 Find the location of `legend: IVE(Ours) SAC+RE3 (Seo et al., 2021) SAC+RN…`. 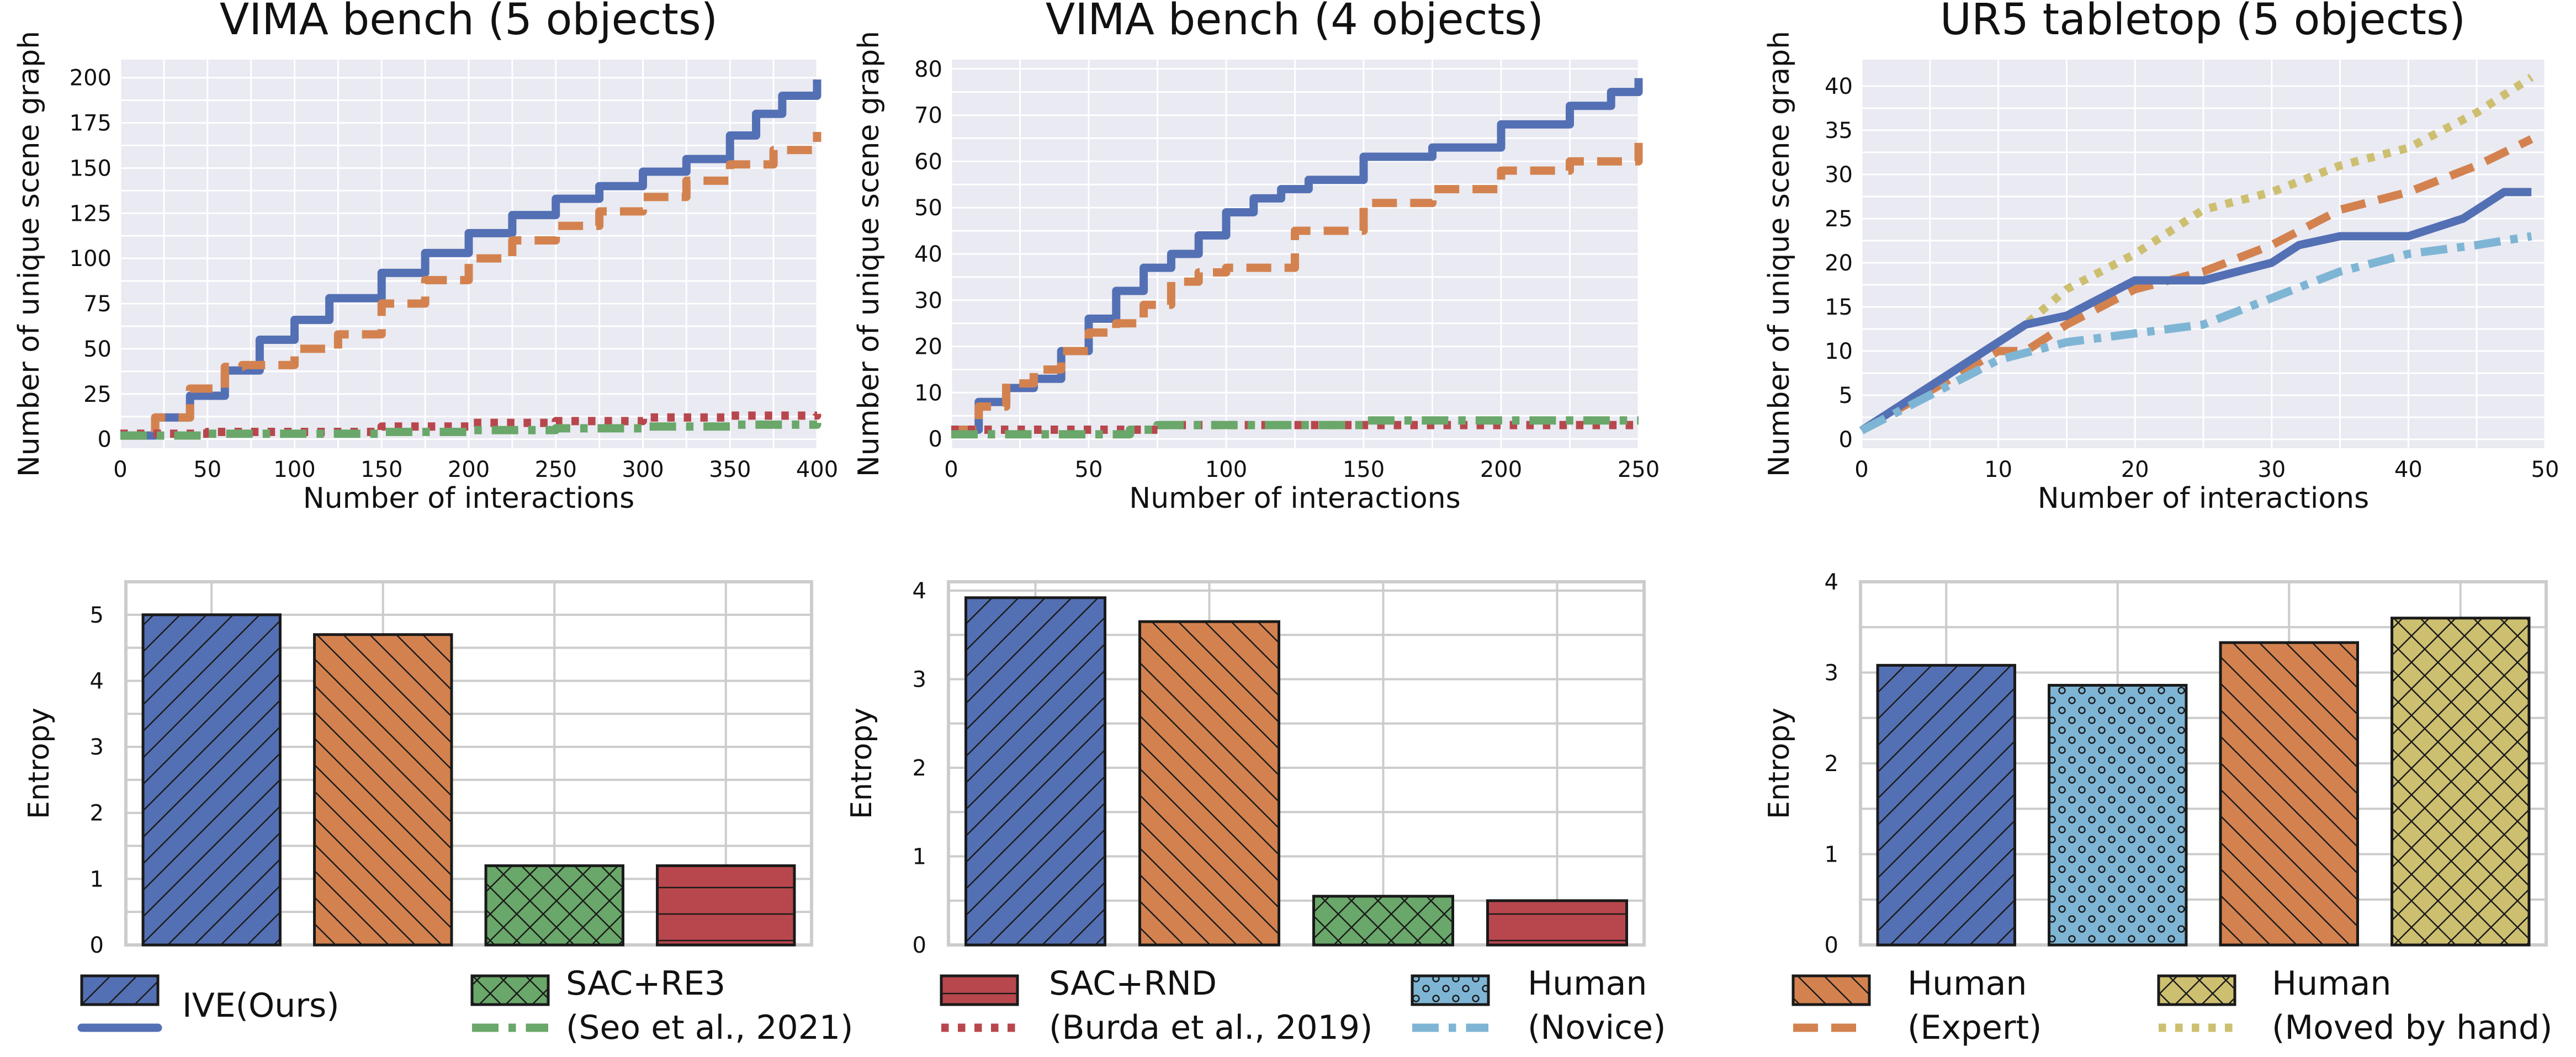

legend: IVE(Ours) SAC+RE3 (Seo et al., 2021) SAC+RN… is located at coordinates (1314, 1005).